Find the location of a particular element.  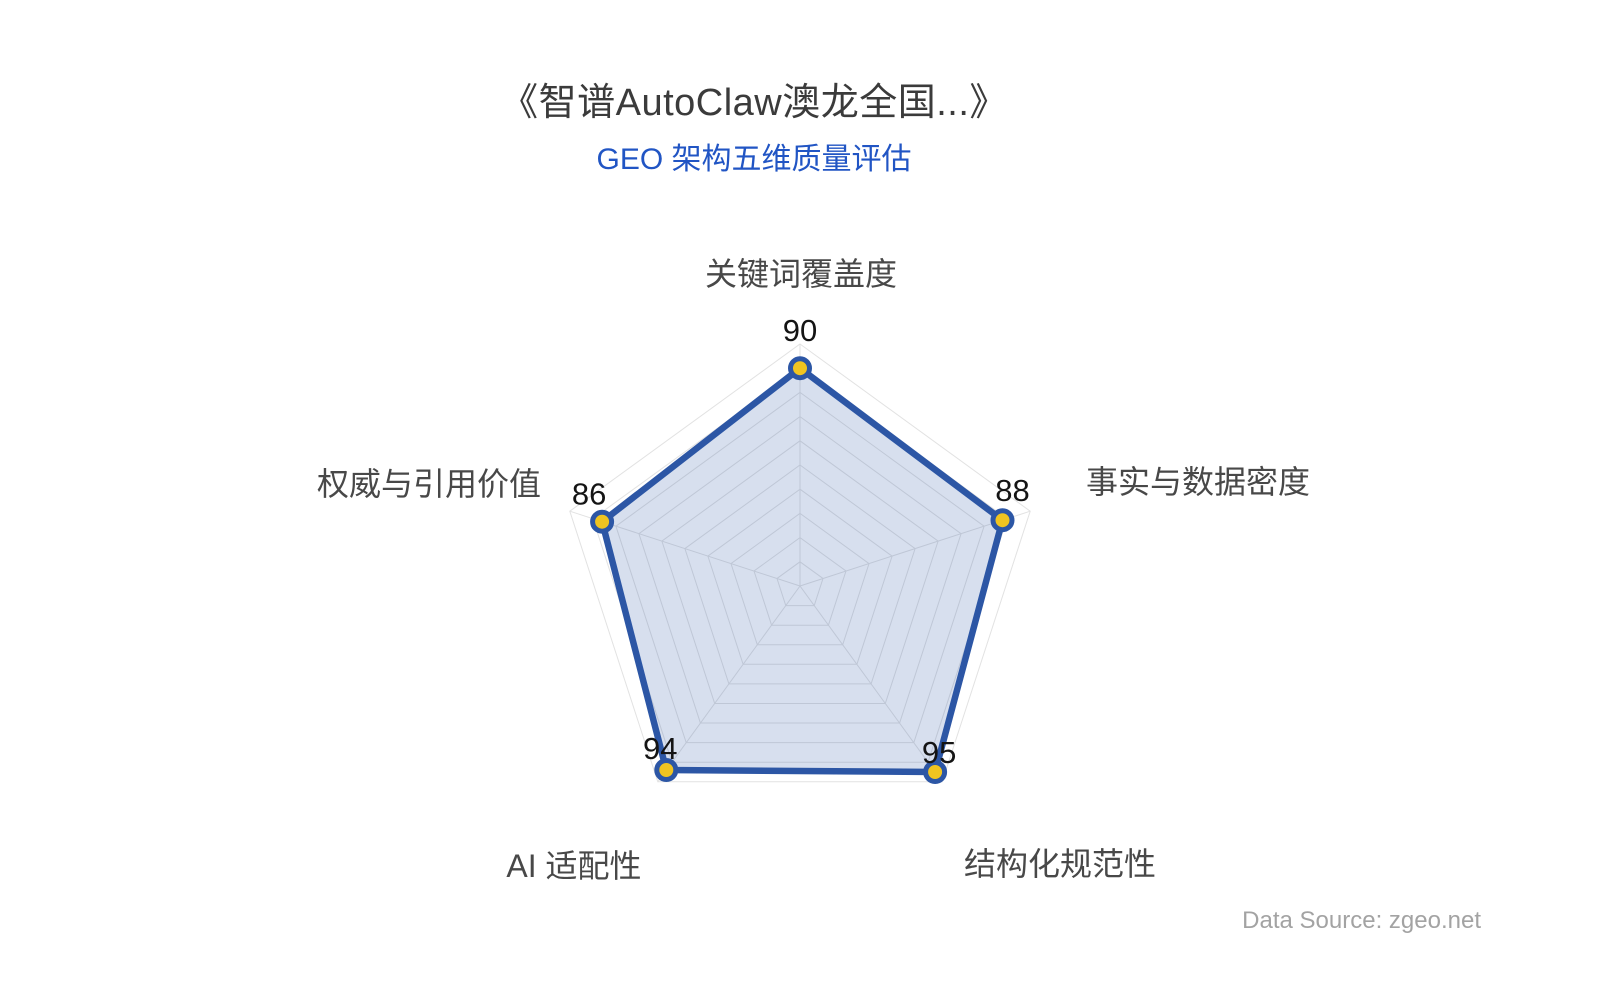

chart-subtitle: GEO 架构五维质量评估 is located at coordinates (754, 159).